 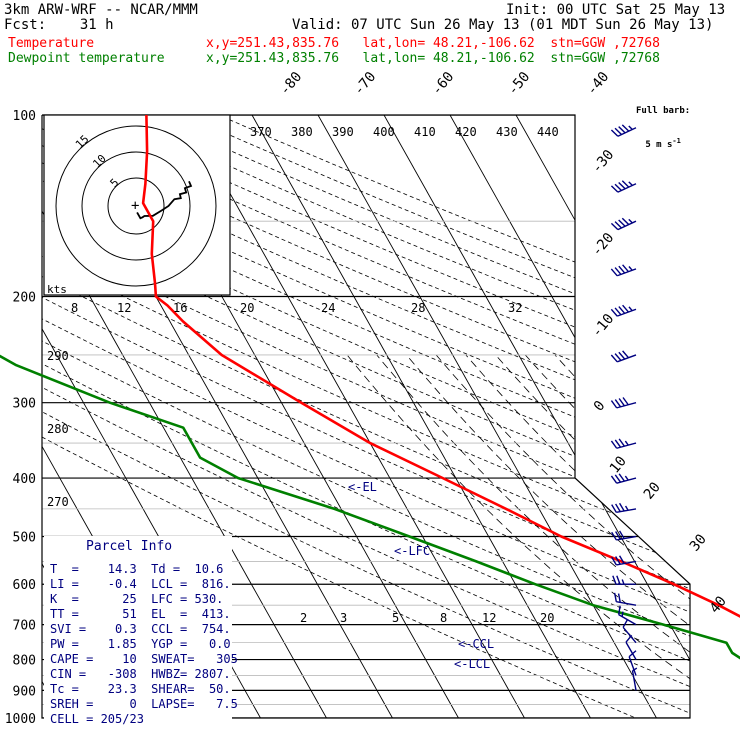 What do you see at coordinates (618, 464) in the screenshot?
I see `isotherm-tick-label: 10` at bounding box center [618, 464].